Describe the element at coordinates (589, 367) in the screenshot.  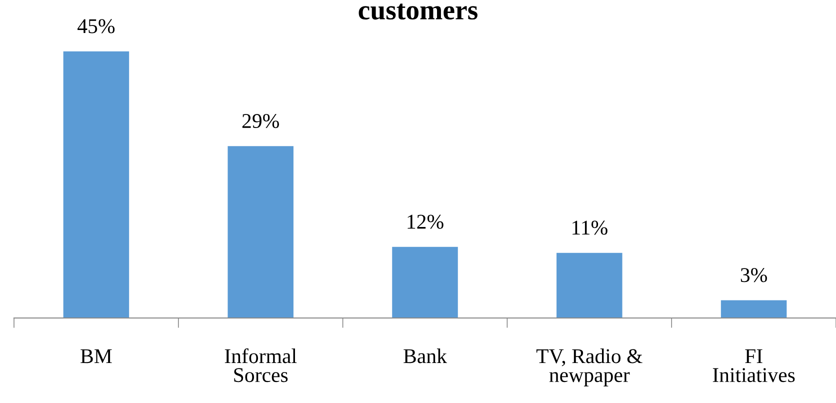
I see `x-tick-label: TV, Radio & newpaper` at that location.